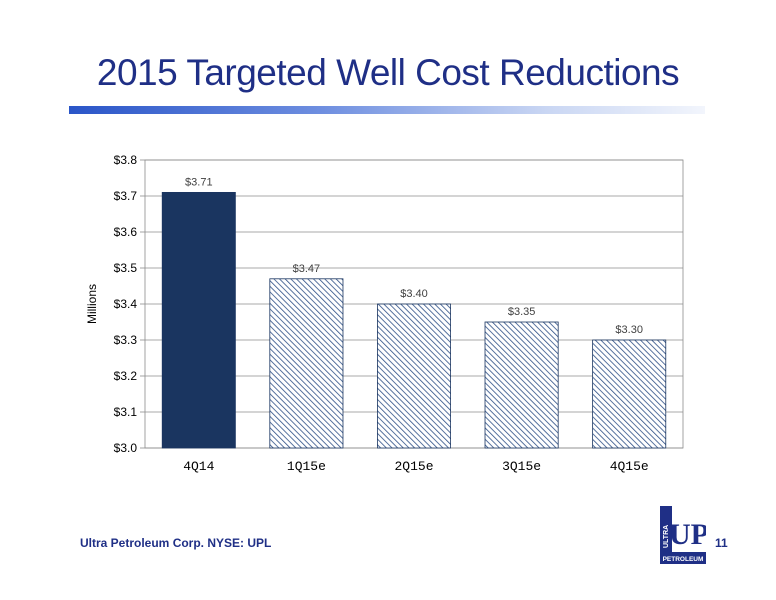 The width and height of the screenshot is (776, 600). What do you see at coordinates (126, 340) in the screenshot?
I see `y-tick-label: $3.3` at bounding box center [126, 340].